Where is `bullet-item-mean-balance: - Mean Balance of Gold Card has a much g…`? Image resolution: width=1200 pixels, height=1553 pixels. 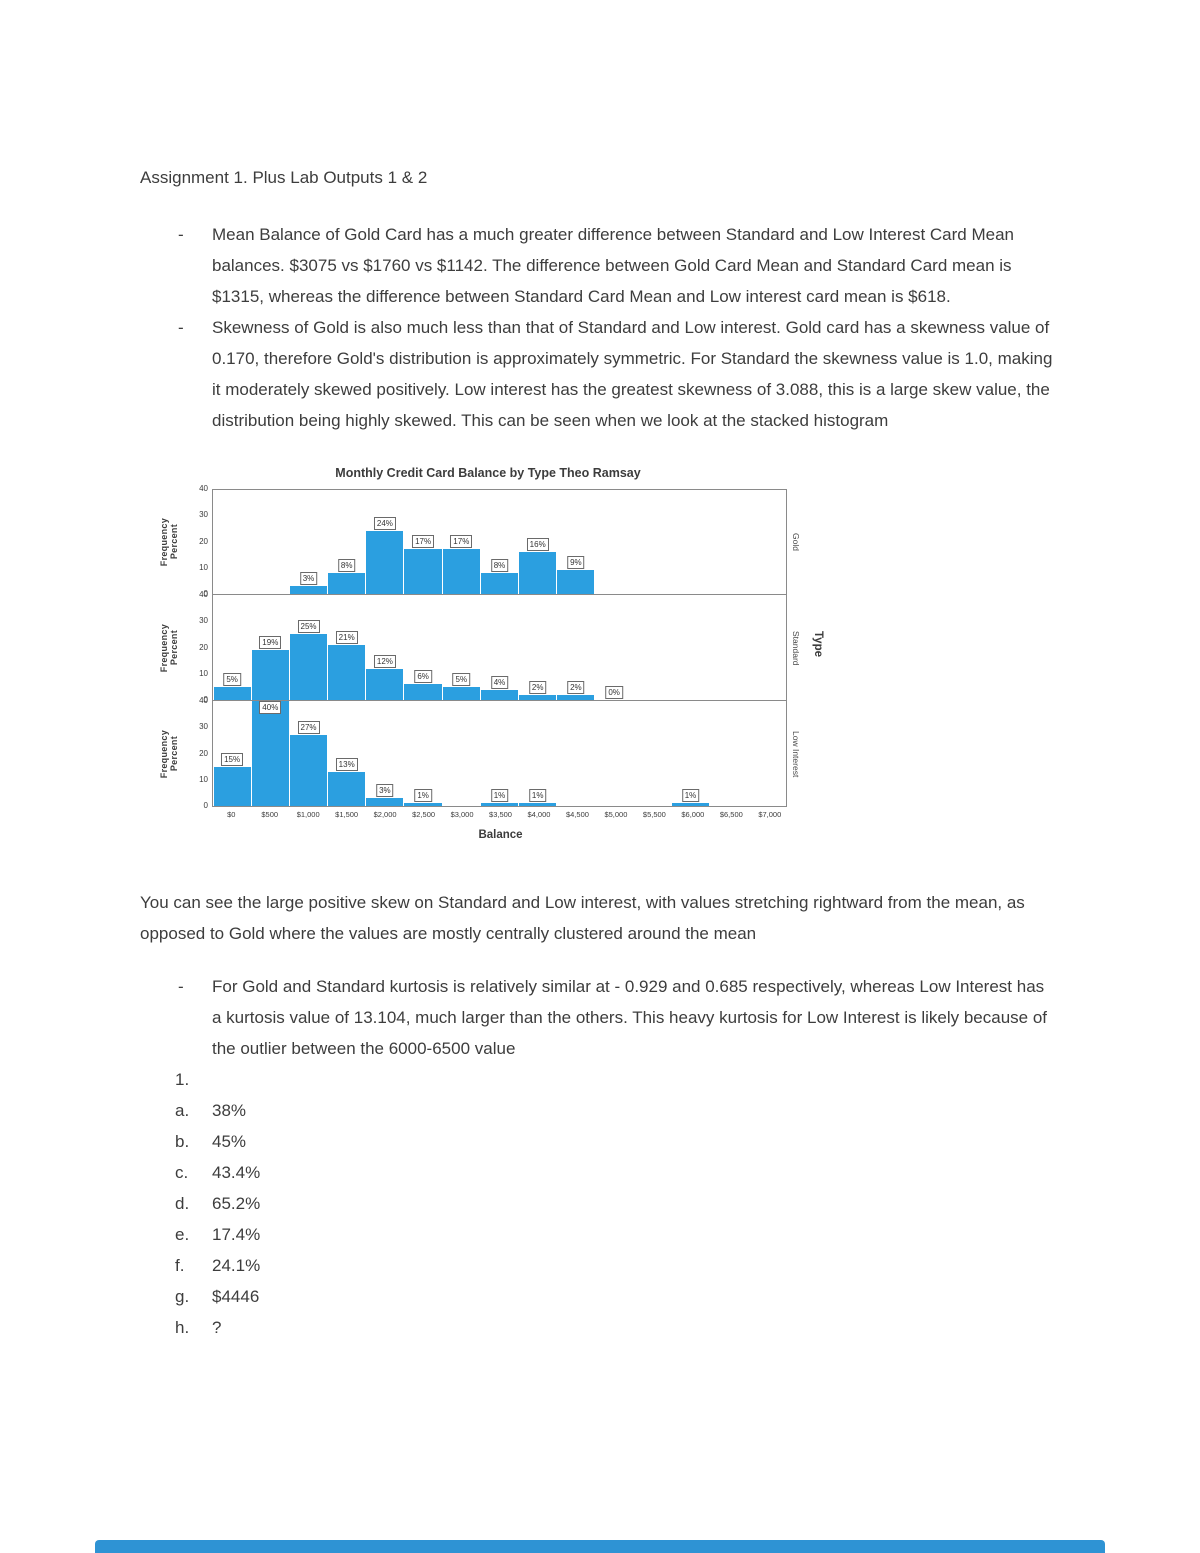
bullet-item-mean-balance: - Mean Balance of Gold Card has a much g… is located at coordinates (597, 265).